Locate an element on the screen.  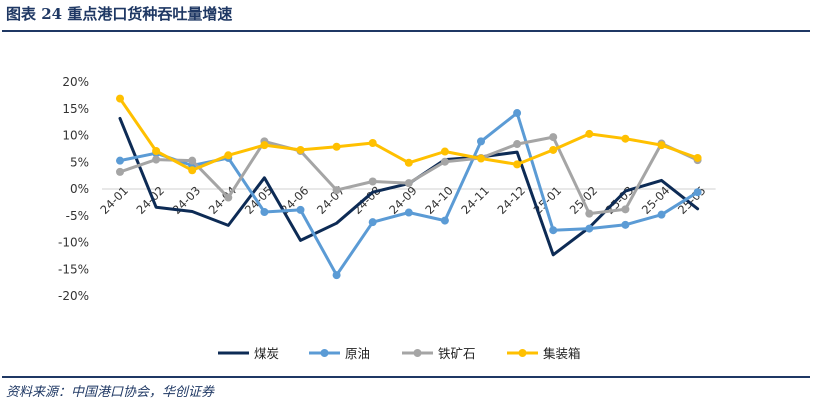
x-tick-label: 24-11 is located at coordinates (475, 200).